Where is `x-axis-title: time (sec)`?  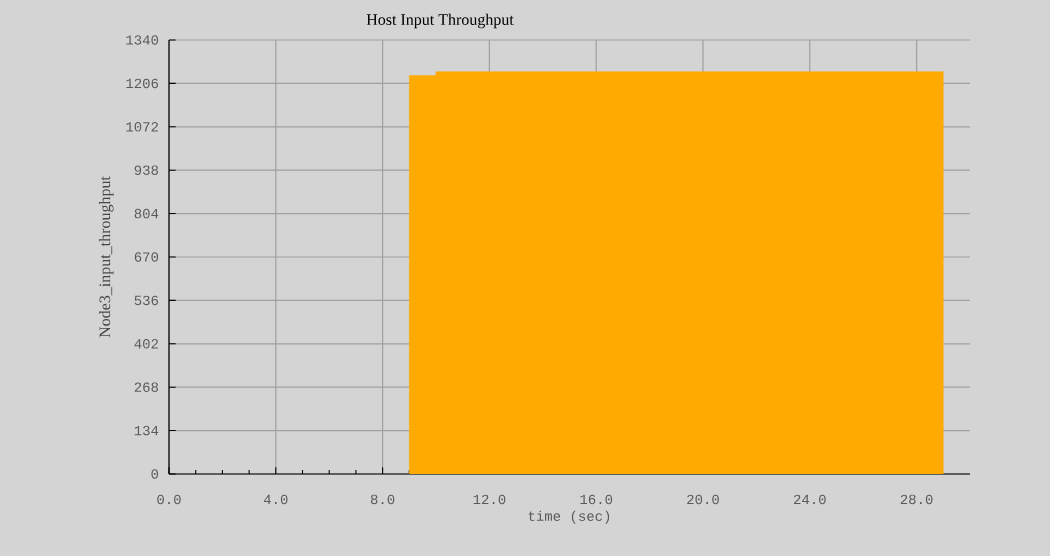 x-axis-title: time (sec) is located at coordinates (569, 517).